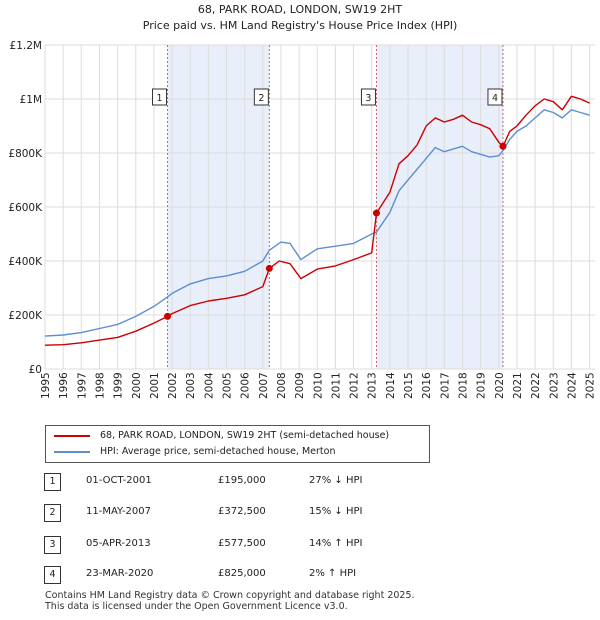 The image size is (600, 620). Describe the element at coordinates (336, 385) in the screenshot. I see `x-tick-label: 2011` at that location.